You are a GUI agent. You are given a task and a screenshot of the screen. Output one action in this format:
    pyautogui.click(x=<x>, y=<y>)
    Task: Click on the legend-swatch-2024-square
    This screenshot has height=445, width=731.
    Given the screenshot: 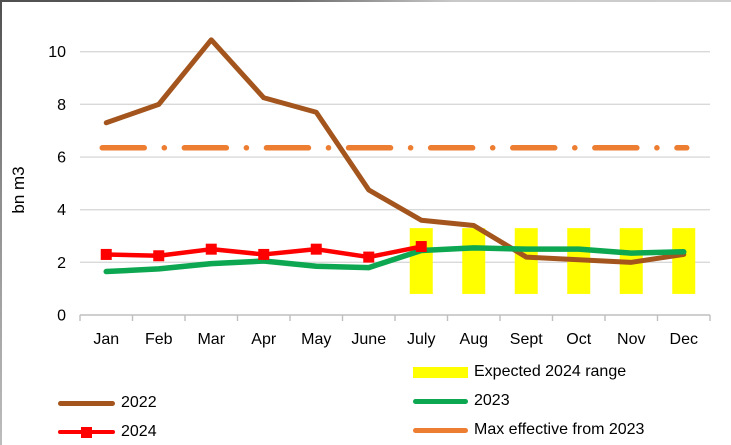 What is the action you would take?
    pyautogui.click(x=86, y=432)
    